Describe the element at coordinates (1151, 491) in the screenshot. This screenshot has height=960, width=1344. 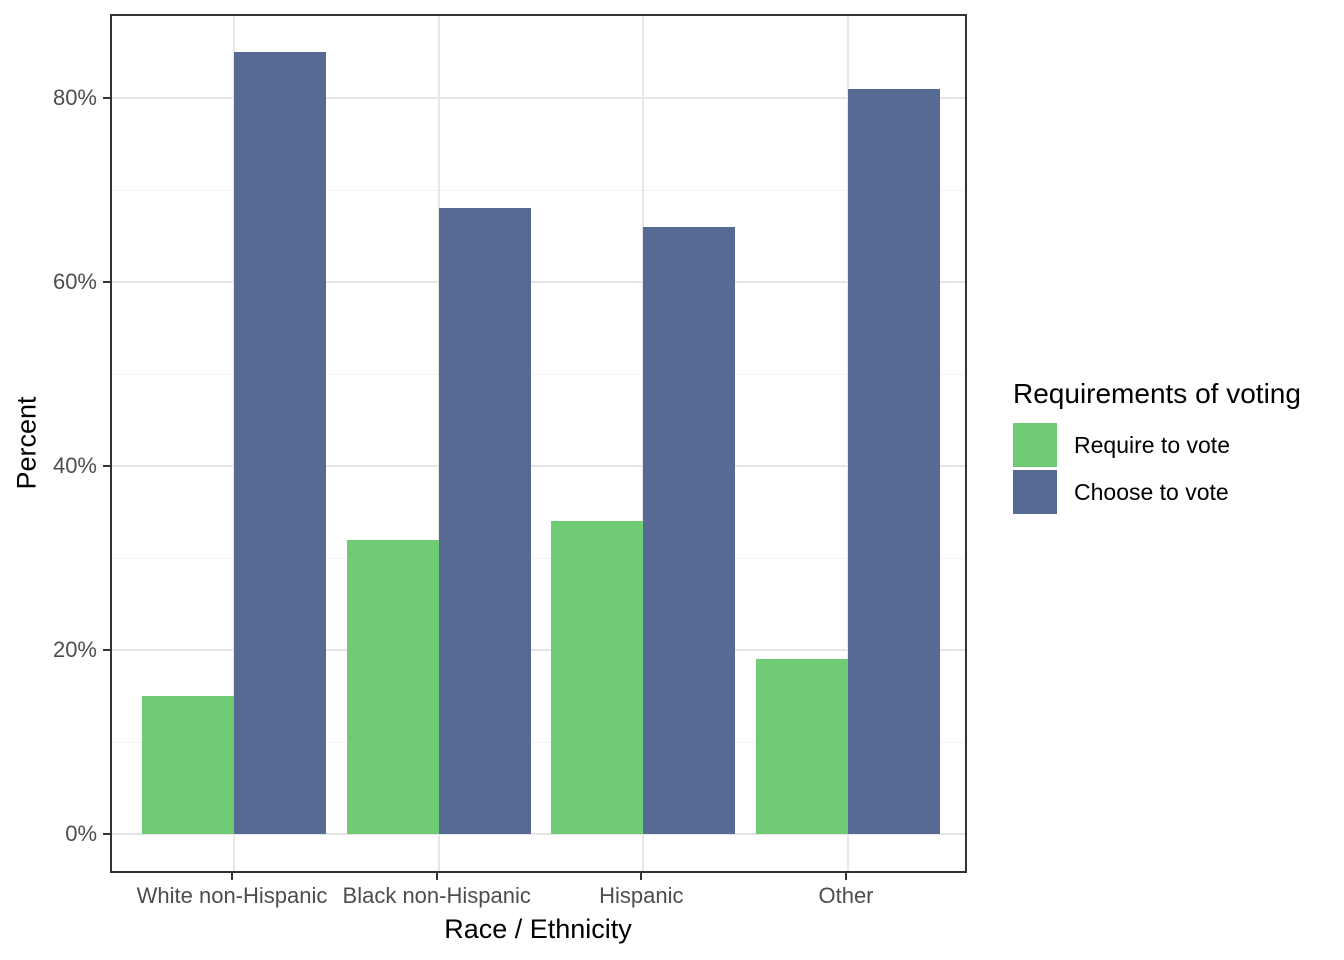
I see `legend-item-label: Choose to vote` at that location.